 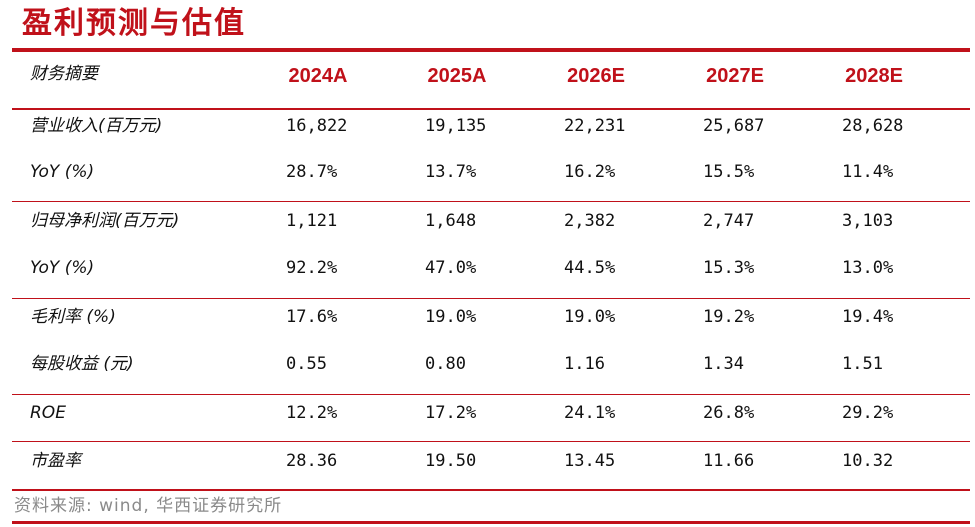 I want to click on header-year-2025a: 2025A, so click(x=457, y=76).